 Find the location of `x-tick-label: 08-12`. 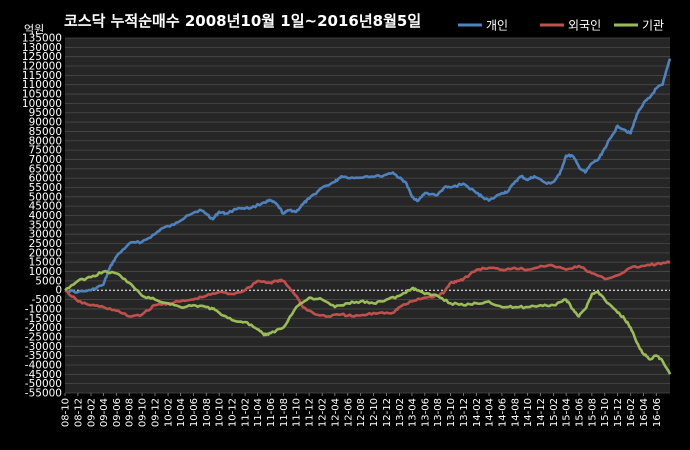

x-tick-label: 08-12 is located at coordinates (78, 412).